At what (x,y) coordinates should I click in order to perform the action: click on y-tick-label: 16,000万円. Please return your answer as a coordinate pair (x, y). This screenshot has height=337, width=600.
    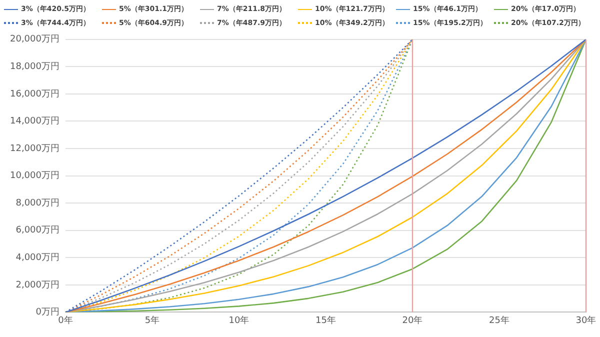
    Looking at the image, I should click on (35, 94).